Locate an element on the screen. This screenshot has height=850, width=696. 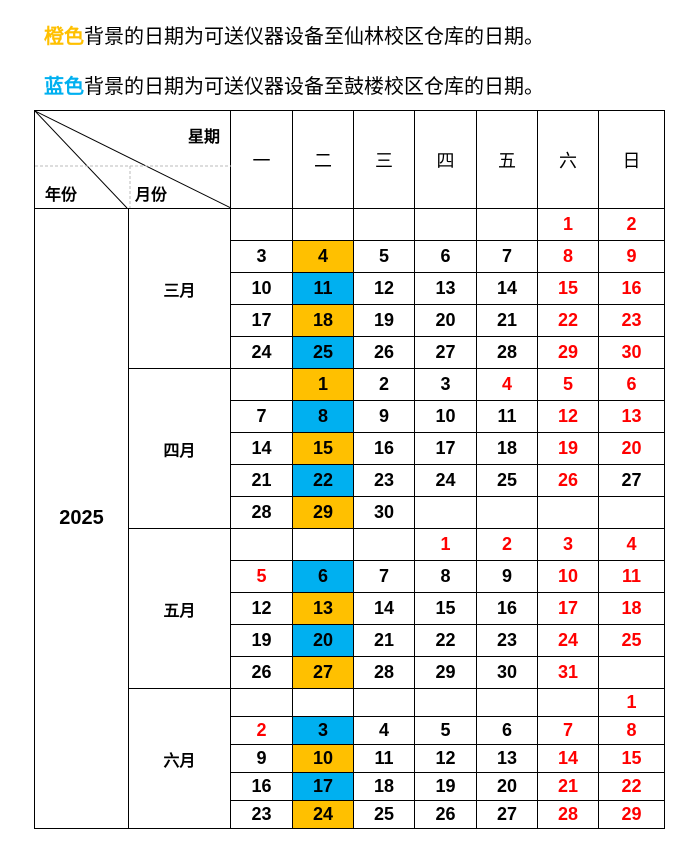
week-row: 28 29 30 is located at coordinates (350, 512).